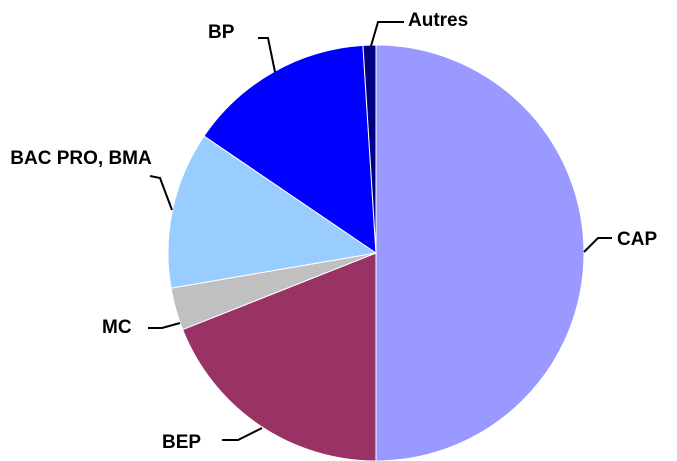 The image size is (677, 461). I want to click on slice-label: Autres, so click(438, 20).